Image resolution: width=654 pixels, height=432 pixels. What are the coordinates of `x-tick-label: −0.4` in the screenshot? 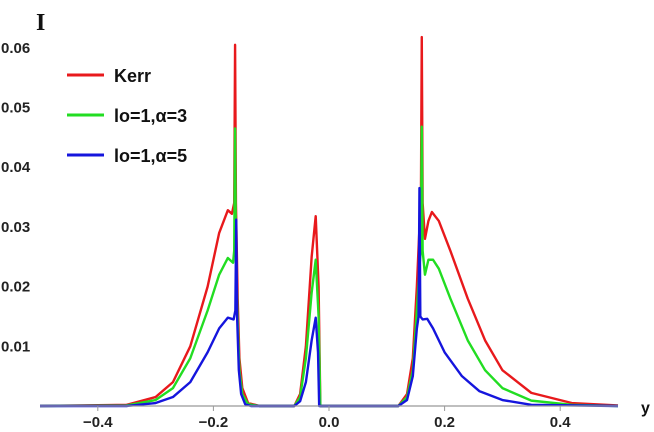 It's located at (98, 422).